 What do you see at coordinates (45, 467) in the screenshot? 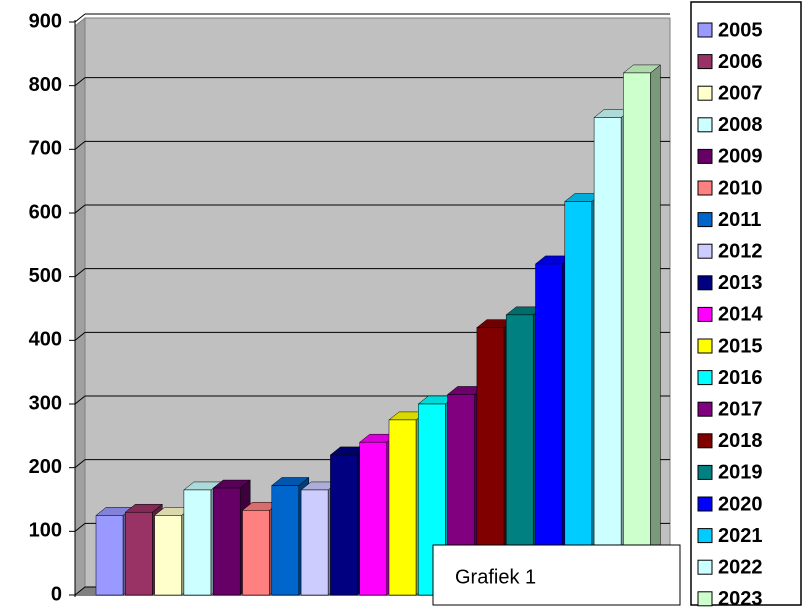
I see `y-tick-label: 200` at bounding box center [45, 467].